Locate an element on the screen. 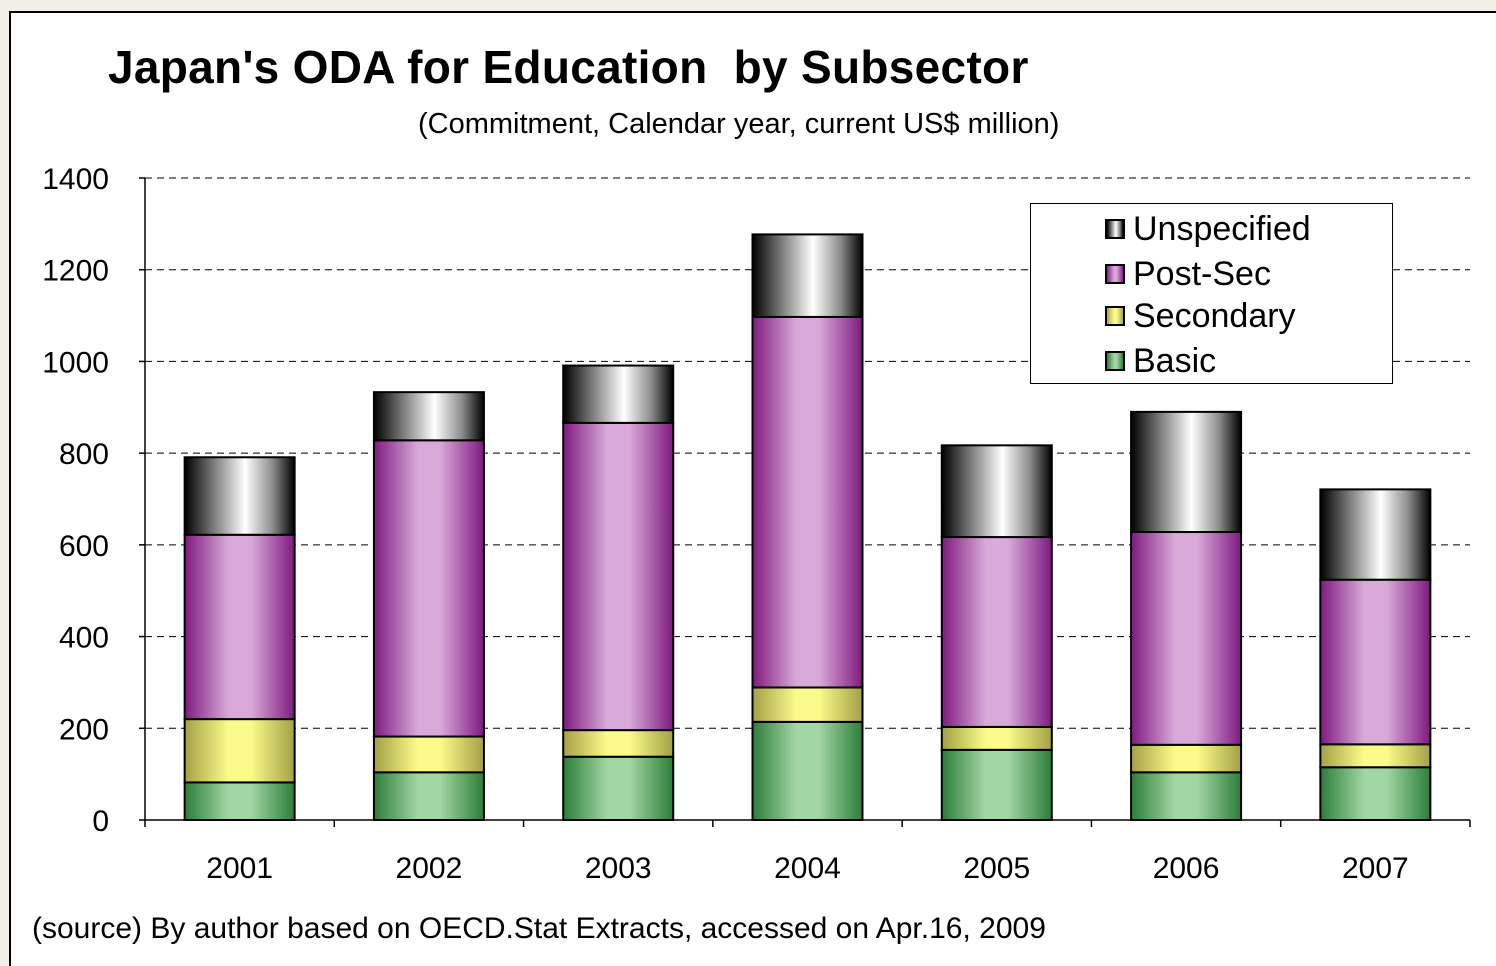 Image resolution: width=1496 pixels, height=966 pixels. y-tick-label: 1400 is located at coordinates (75, 179).